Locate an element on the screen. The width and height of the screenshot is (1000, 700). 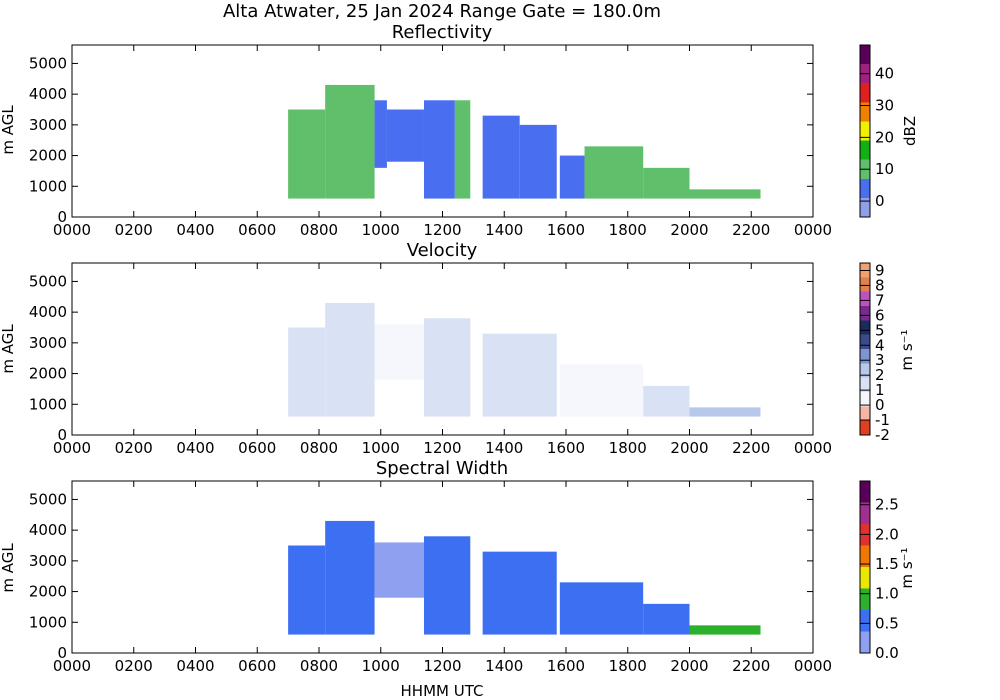
spectral-width-y-tick-label: 3000 is located at coordinates (48, 561).